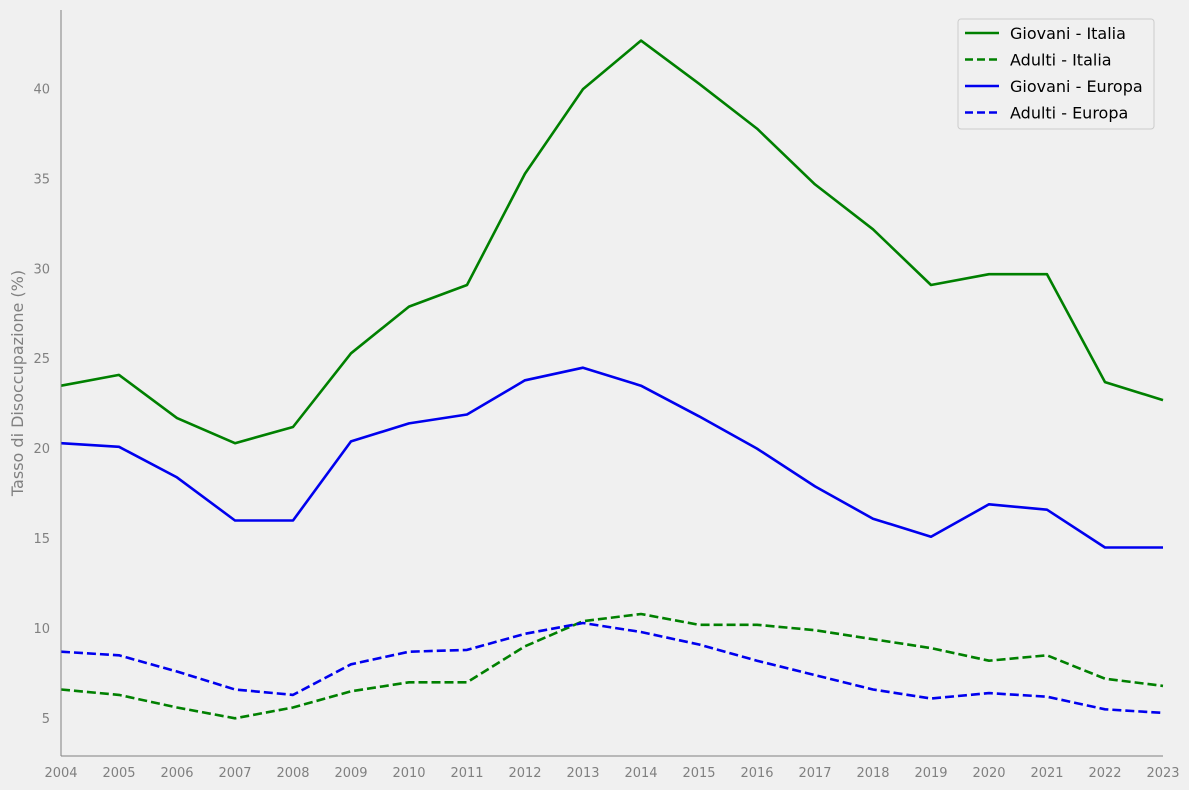 This screenshot has width=1189, height=790. Describe the element at coordinates (350, 773) in the screenshot. I see `x-tick-label: 2009` at that location.